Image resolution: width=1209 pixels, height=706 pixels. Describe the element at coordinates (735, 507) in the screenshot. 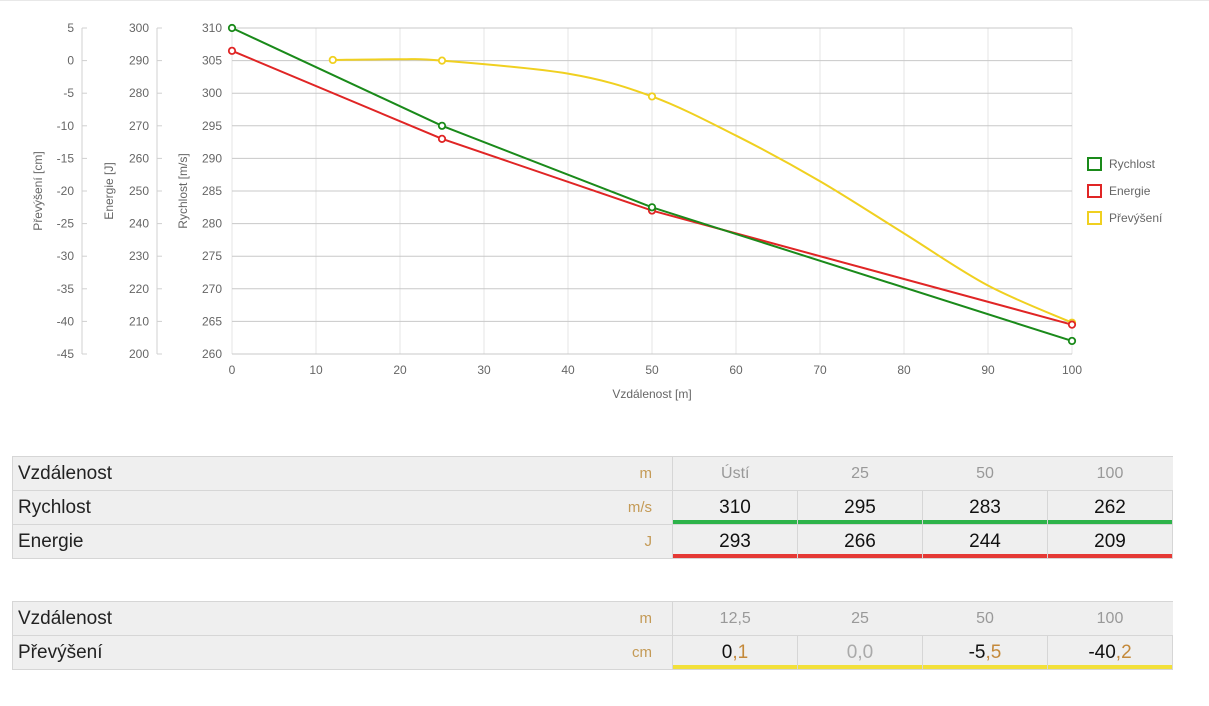

I see `velocity-value: 310` at that location.